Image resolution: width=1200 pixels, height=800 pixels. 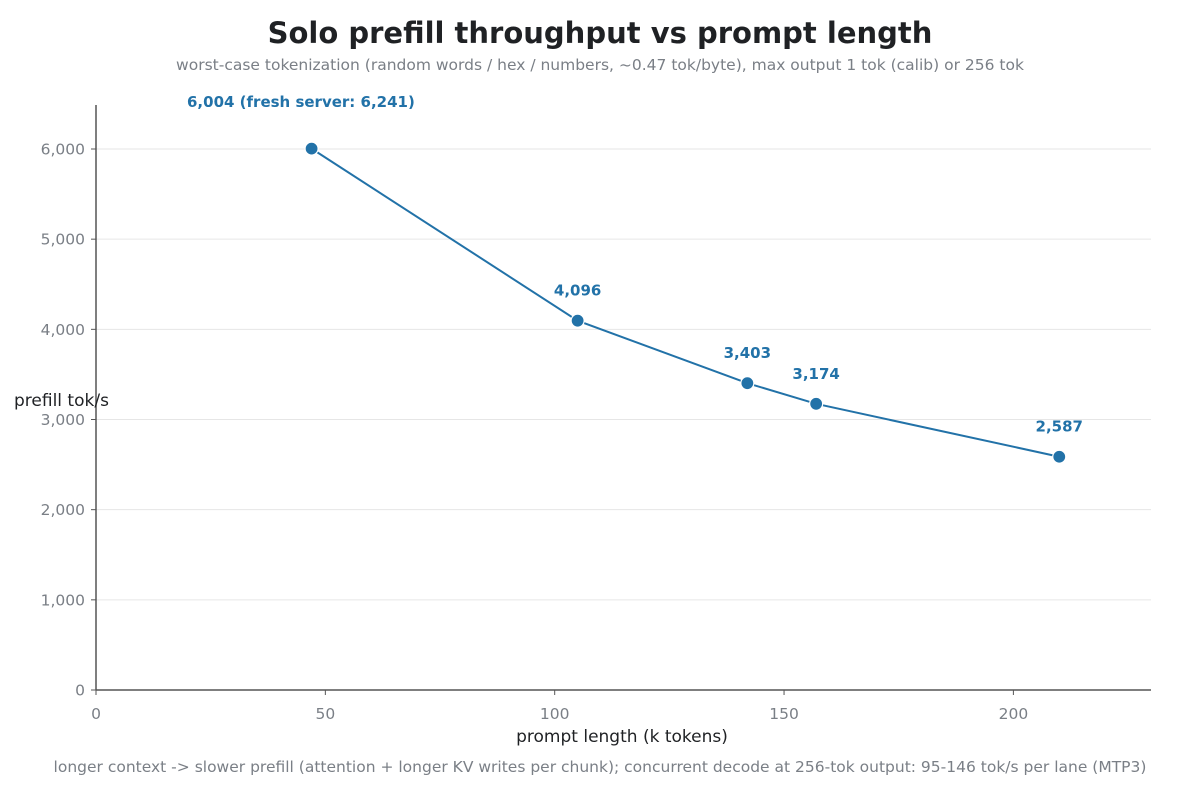 What do you see at coordinates (63, 420) in the screenshot?
I see `y-tick-label: 3,000` at bounding box center [63, 420].